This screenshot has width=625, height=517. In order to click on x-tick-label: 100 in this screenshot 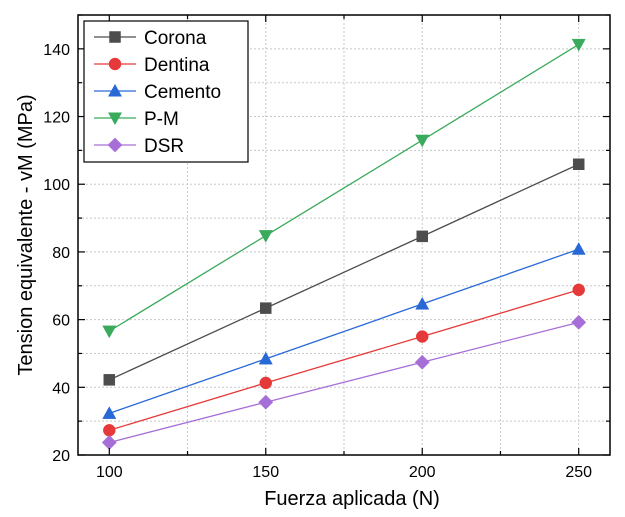, I will do `click(109, 472)`.